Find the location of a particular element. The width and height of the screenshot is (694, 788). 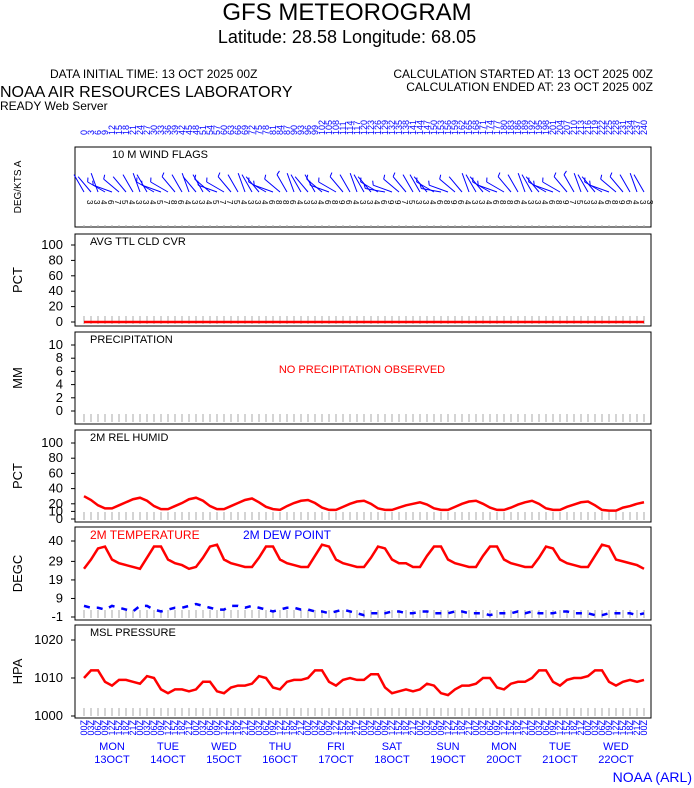

lab-name: NOAA AIR RESOURCES LABORATORY is located at coordinates (146, 92).